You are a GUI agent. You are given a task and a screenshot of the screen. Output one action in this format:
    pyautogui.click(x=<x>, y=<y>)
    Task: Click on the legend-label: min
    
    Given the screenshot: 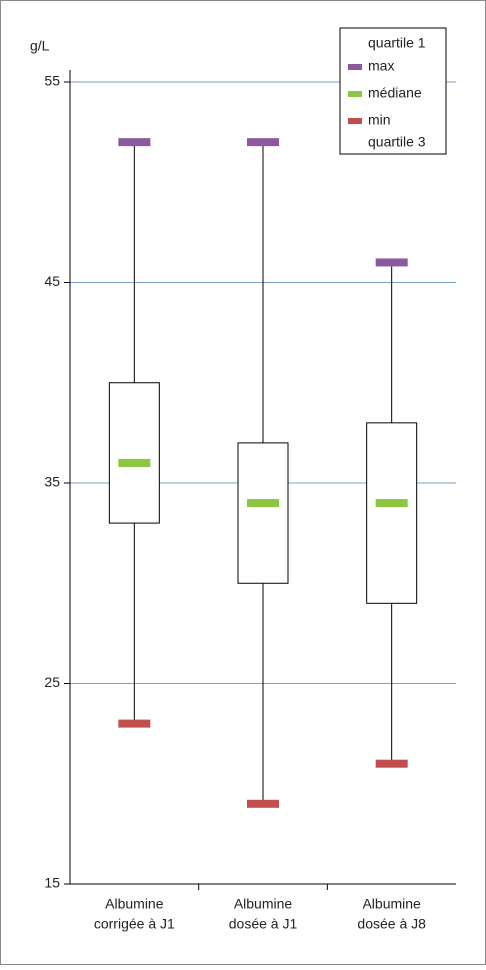 What is the action you would take?
    pyautogui.click(x=379, y=120)
    